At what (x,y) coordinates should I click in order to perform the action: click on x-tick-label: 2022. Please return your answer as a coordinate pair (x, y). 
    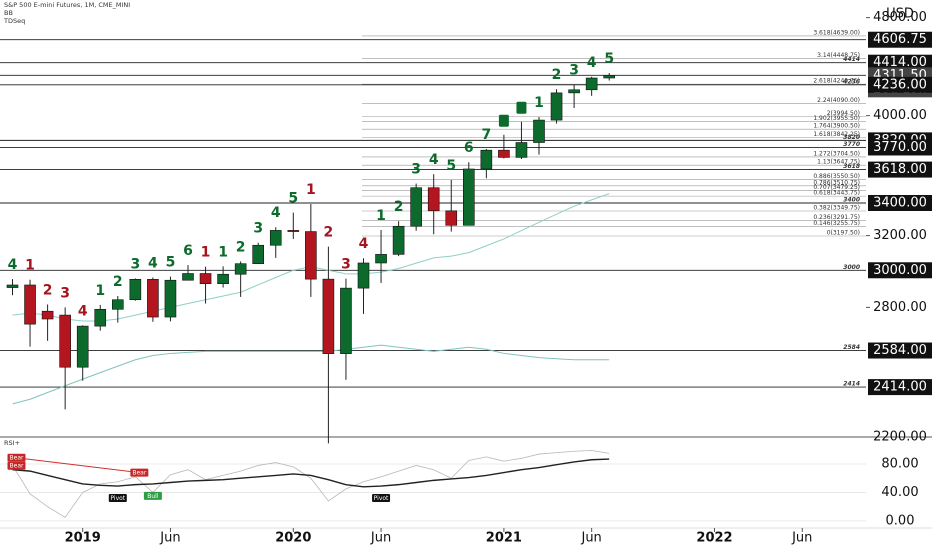
    Looking at the image, I should click on (714, 538).